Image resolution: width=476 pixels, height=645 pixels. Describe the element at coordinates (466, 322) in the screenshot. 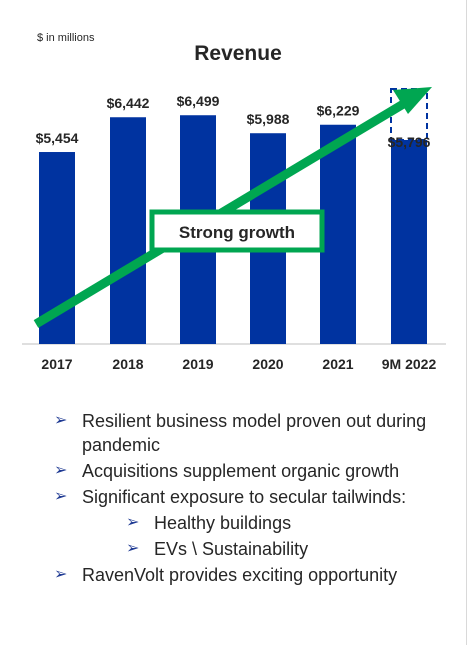

I see `slide-edge` at that location.